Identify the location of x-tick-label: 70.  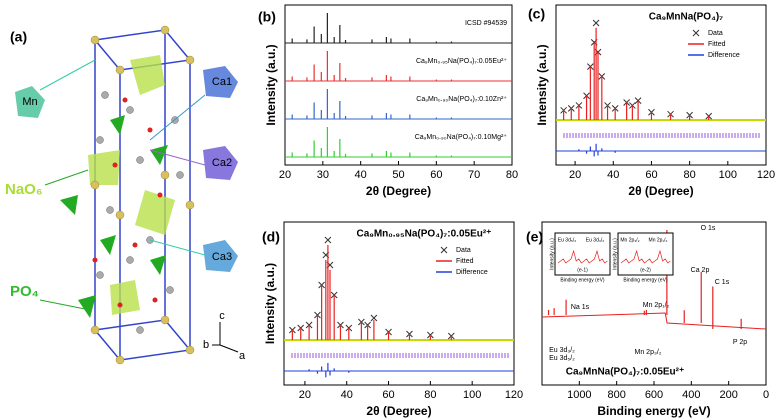
(474, 175).